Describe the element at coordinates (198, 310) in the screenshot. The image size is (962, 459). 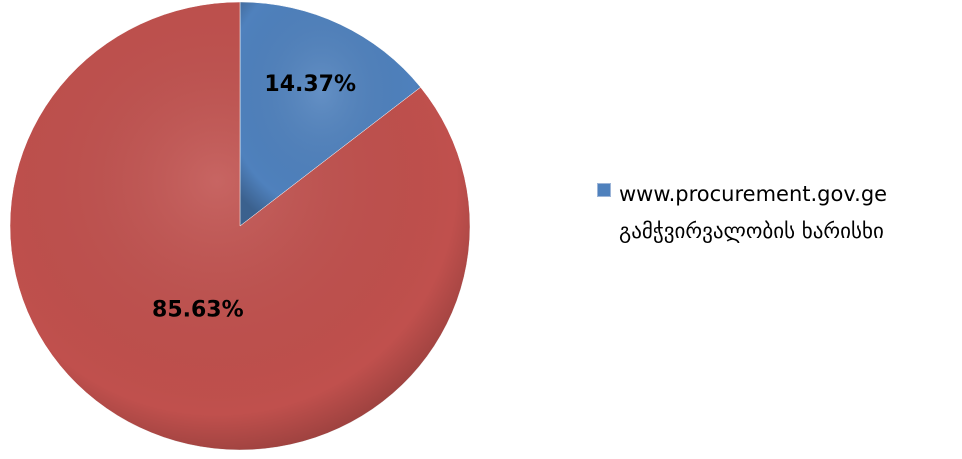
I see `data-label: 85.63%` at that location.